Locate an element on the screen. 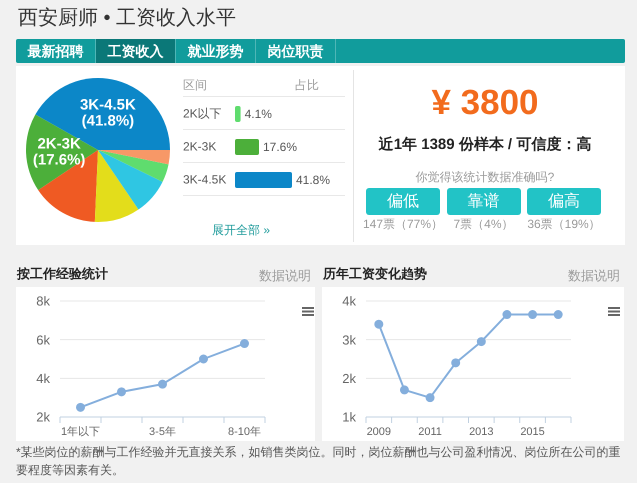 The image size is (637, 483). data-label: 17.6% is located at coordinates (280, 147).